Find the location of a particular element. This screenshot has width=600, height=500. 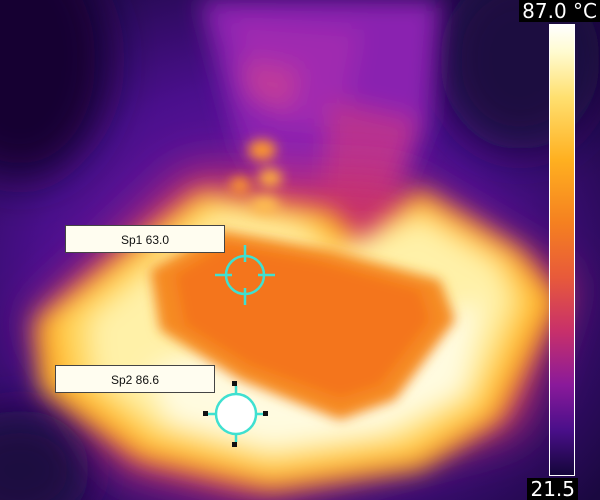

scale-max-label: 87.0 °C is located at coordinates (559, 11).